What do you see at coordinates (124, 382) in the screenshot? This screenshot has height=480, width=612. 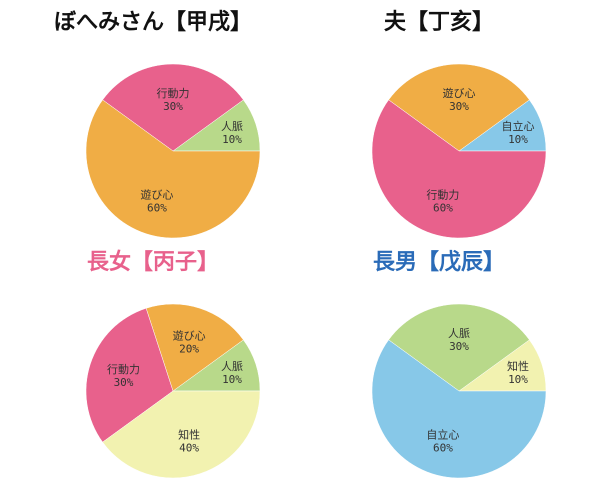 I see `slice-value-3-3: 30%` at bounding box center [124, 382].